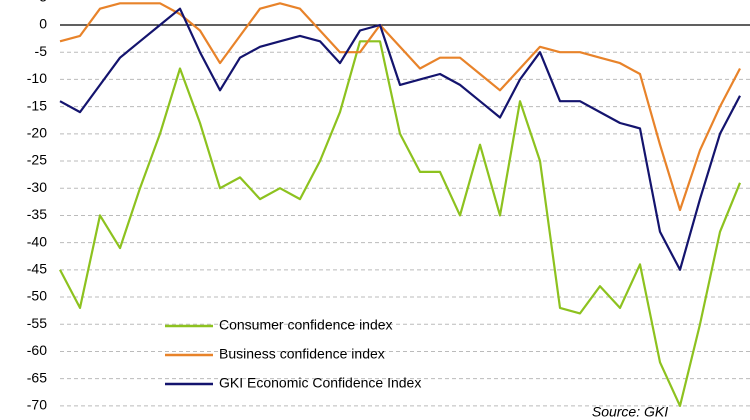 This screenshot has height=420, width=750. Describe the element at coordinates (302, 354) in the screenshot. I see `legend-label: Business confidence index` at that location.